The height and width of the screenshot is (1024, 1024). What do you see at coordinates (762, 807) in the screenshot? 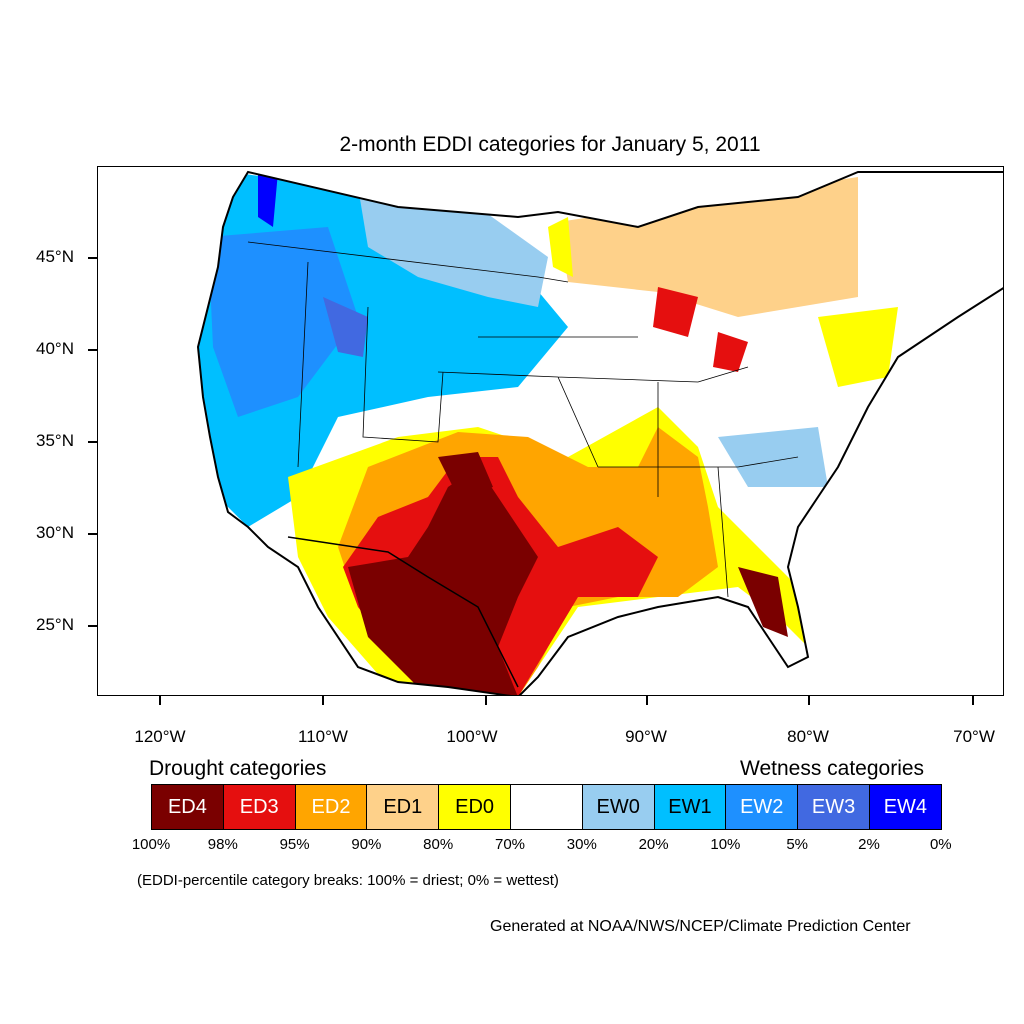
I see `legend-box-ew2: EW2` at bounding box center [762, 807].